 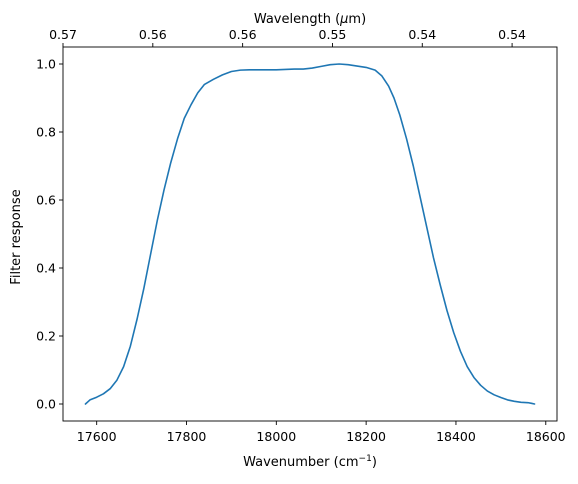 What do you see at coordinates (16, 236) in the screenshot?
I see `y-axis-label: Filter response` at bounding box center [16, 236].